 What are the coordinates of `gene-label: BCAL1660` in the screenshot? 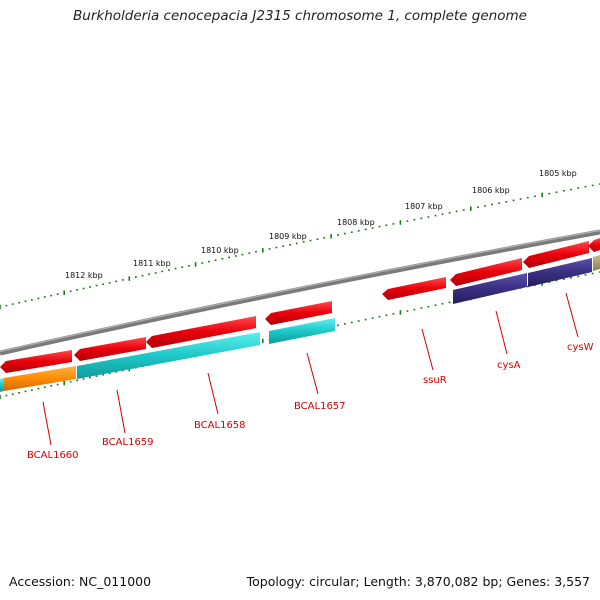 It's located at (53, 455).